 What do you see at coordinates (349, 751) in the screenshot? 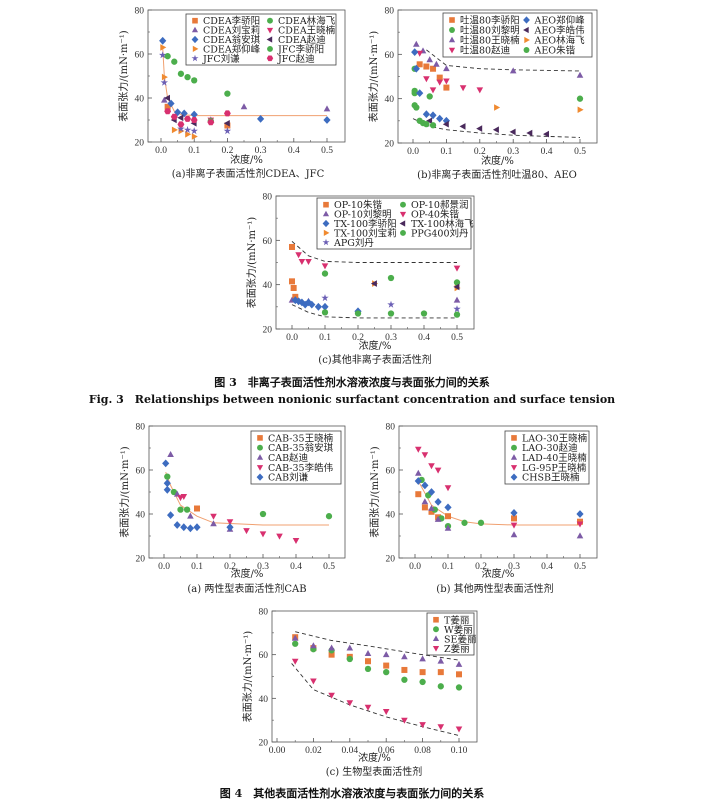
I see `x-tick-label: 0.04` at bounding box center [349, 751].